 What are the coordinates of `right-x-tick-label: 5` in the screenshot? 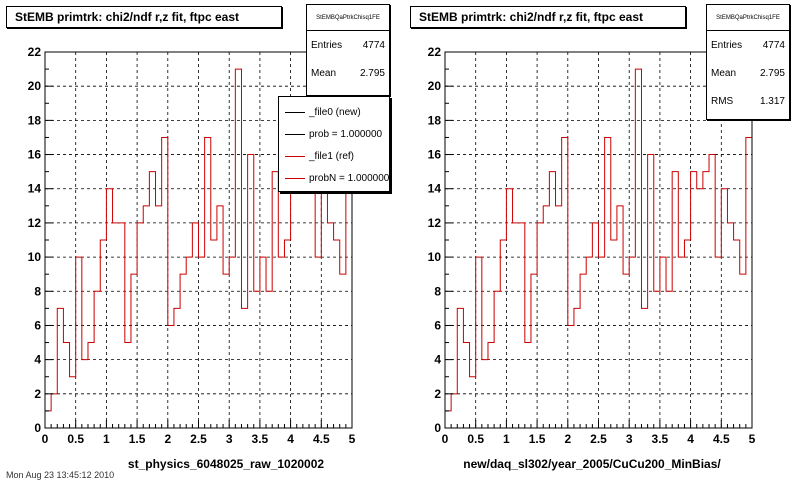 It's located at (752, 439).